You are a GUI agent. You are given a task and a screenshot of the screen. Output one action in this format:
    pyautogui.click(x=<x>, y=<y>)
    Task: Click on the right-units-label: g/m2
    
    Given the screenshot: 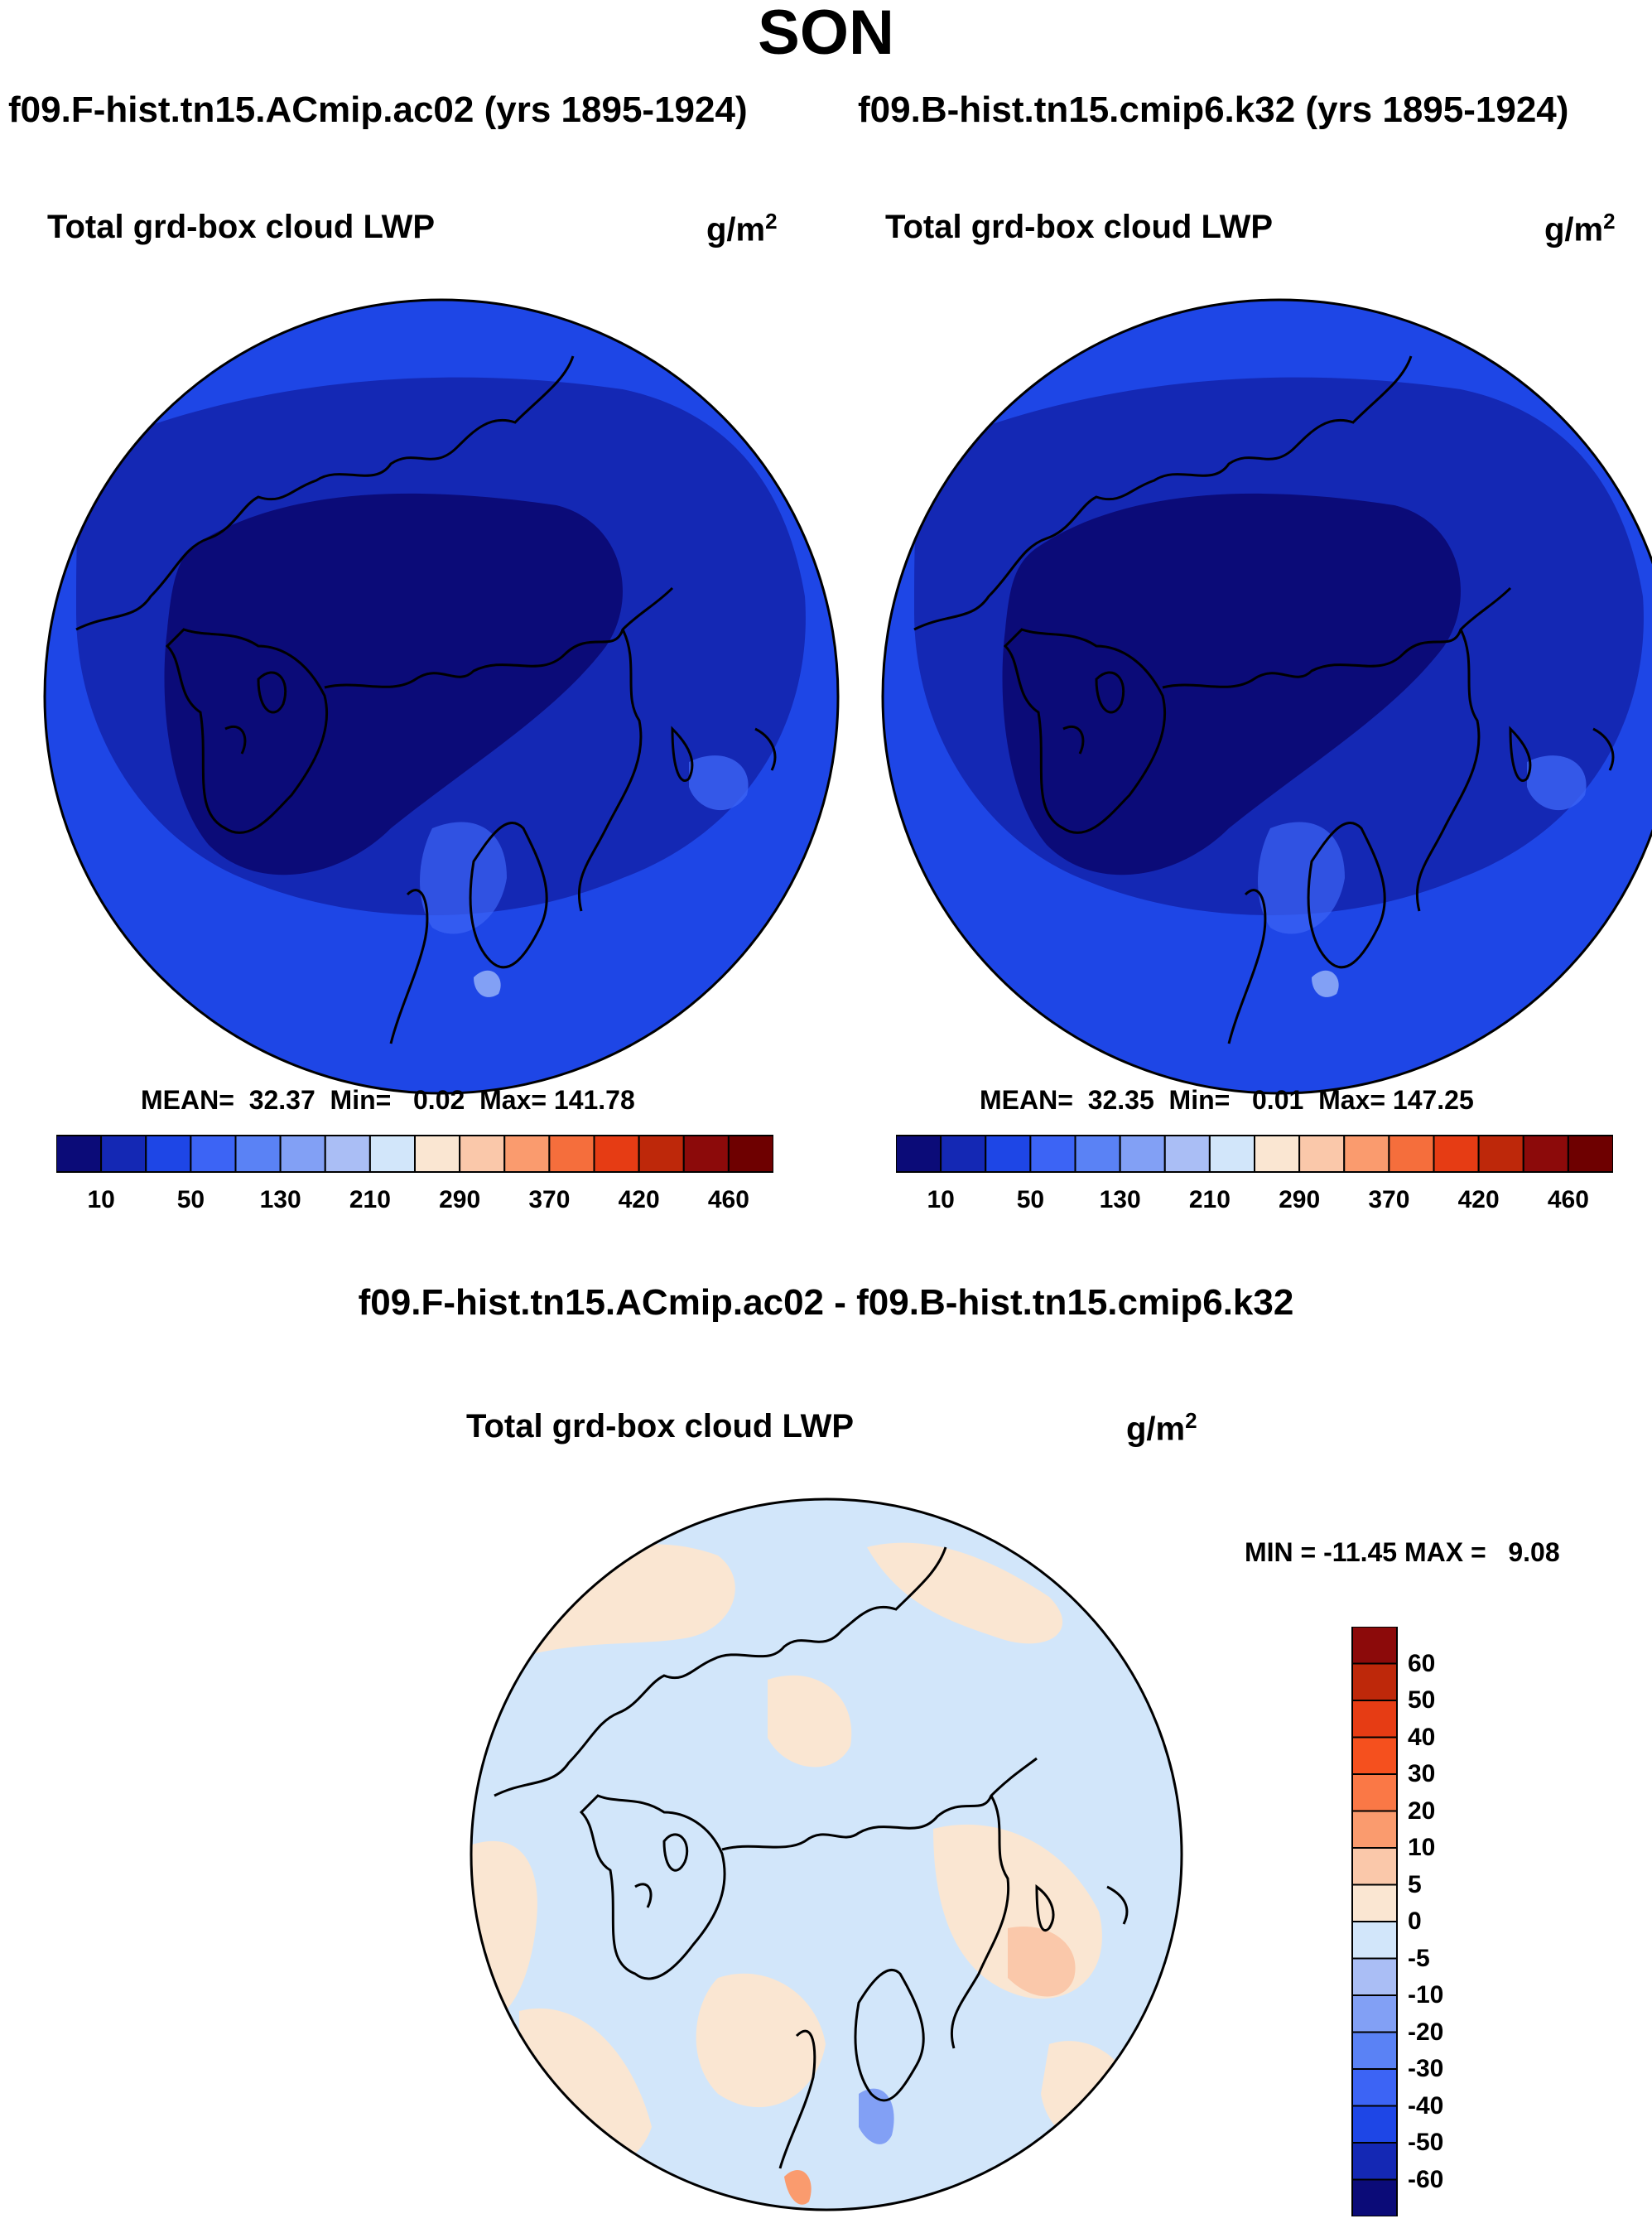 What is the action you would take?
    pyautogui.click(x=1580, y=228)
    